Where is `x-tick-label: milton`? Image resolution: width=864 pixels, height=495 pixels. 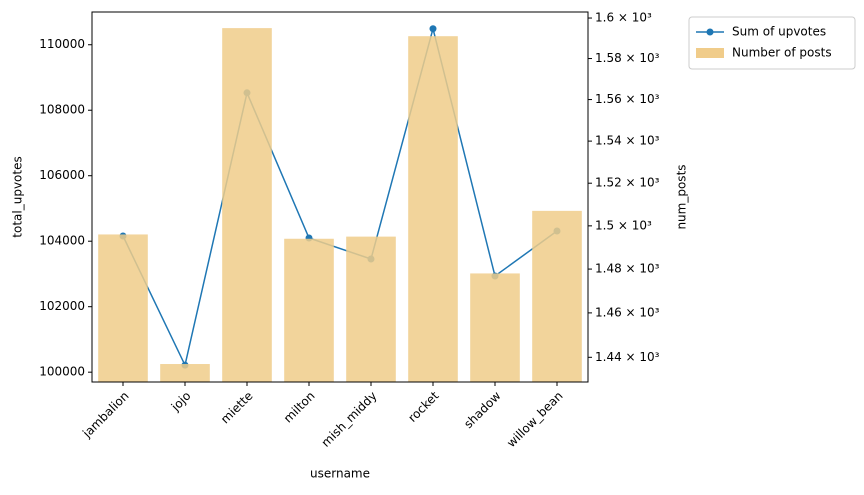
x-tick-label: milton is located at coordinates (299, 407).